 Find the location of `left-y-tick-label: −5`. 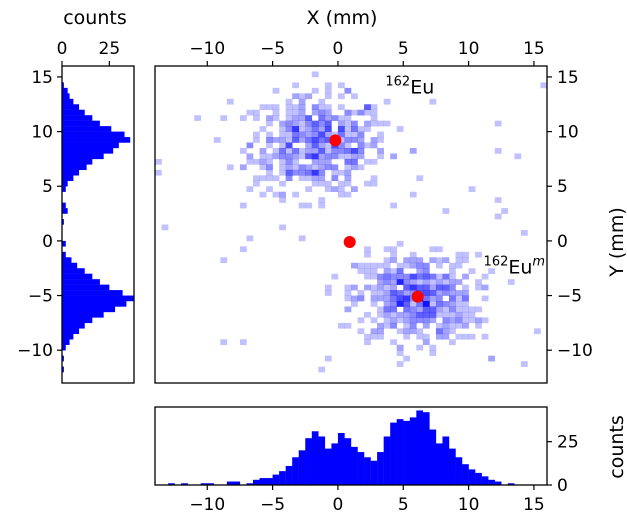

left-y-tick-label: −5 is located at coordinates (40, 297).